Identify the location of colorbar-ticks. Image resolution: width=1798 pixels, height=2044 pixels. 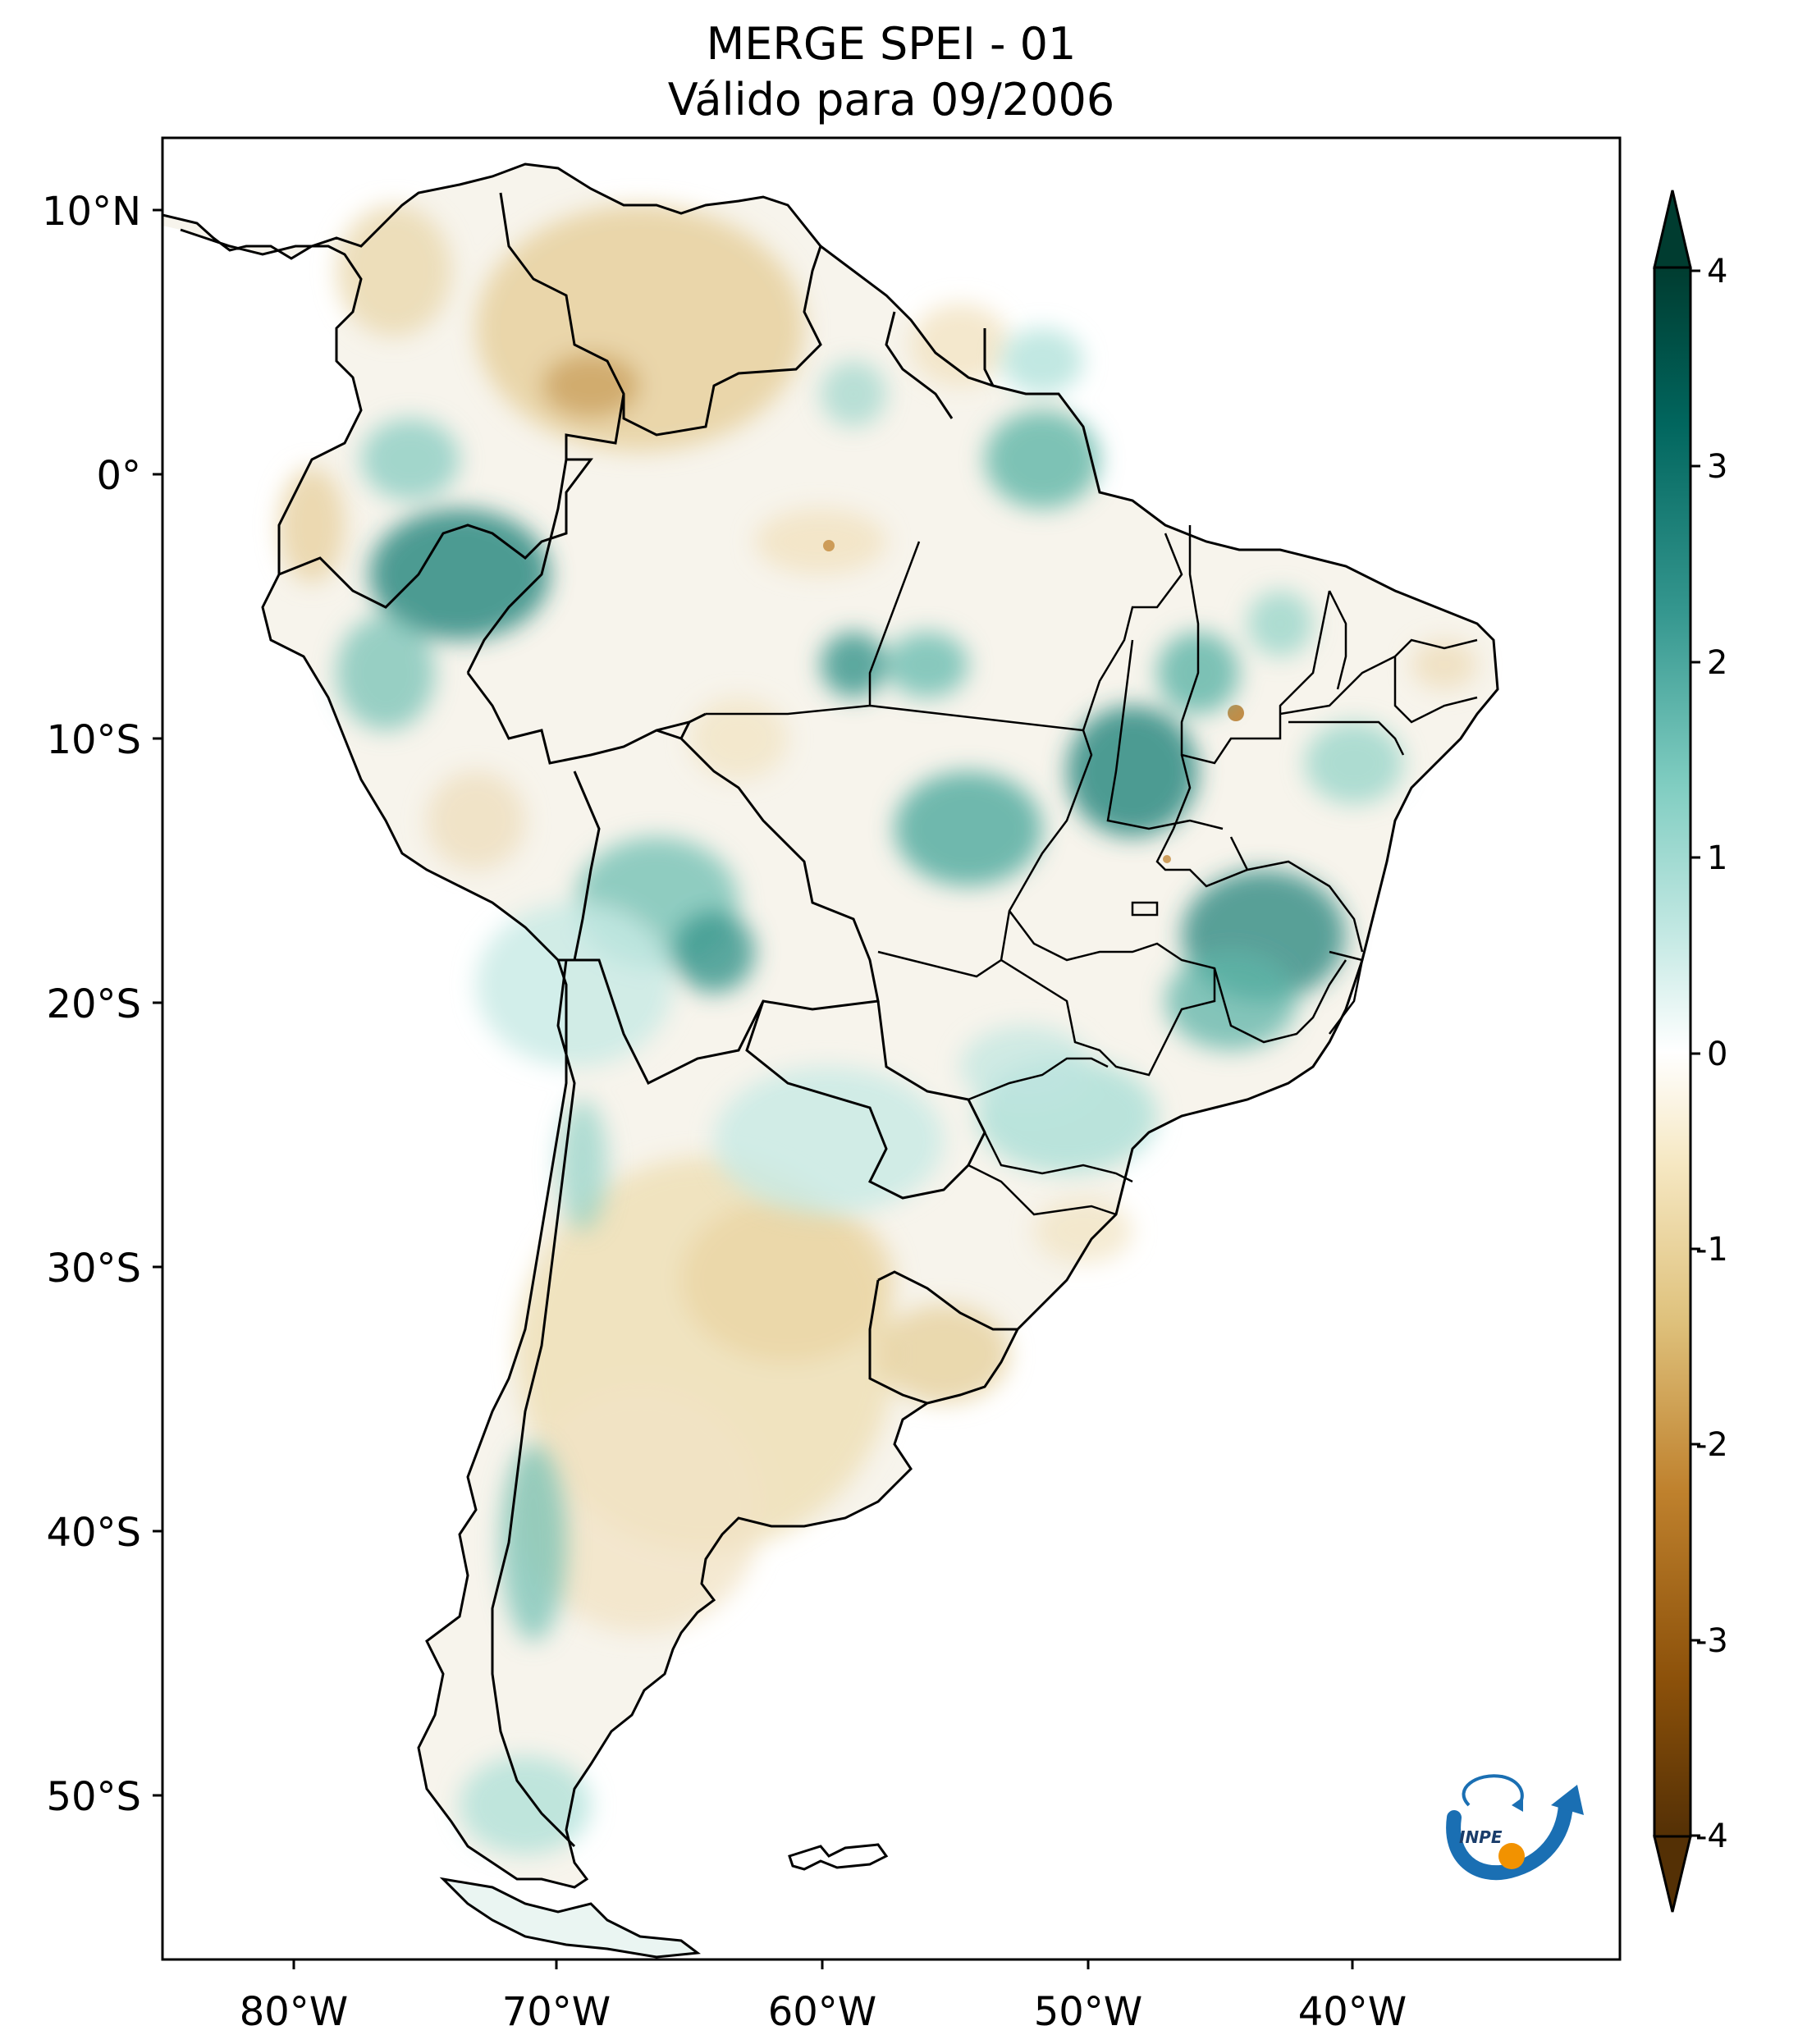
(1695, 1053).